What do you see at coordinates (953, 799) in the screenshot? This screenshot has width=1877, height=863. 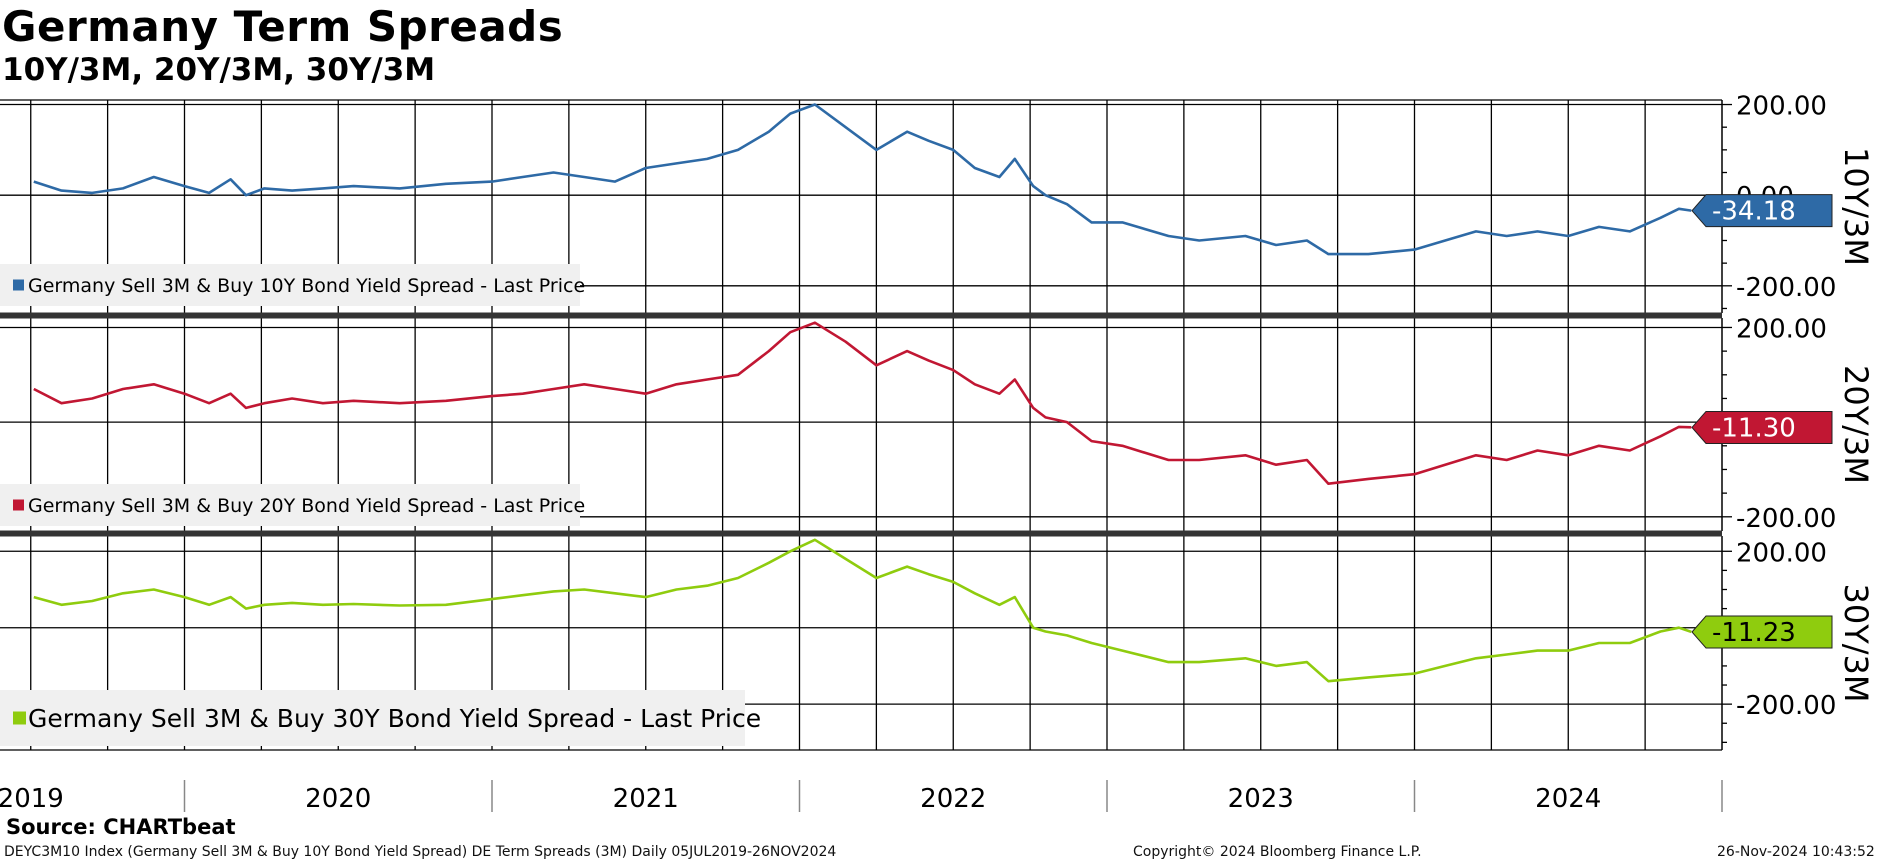 I see `x-tick-label: 2022` at bounding box center [953, 799].